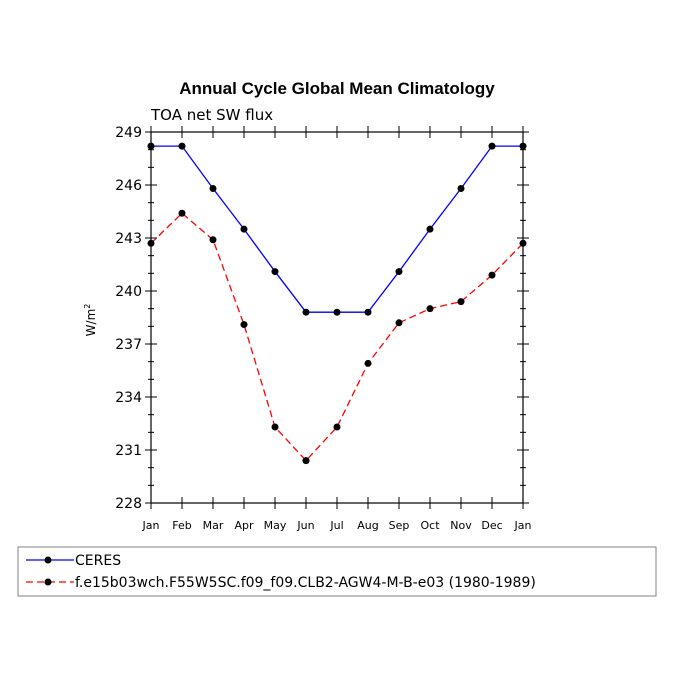 This screenshot has height=675, width=675. I want to click on x-tick-label: Oct, so click(430, 525).